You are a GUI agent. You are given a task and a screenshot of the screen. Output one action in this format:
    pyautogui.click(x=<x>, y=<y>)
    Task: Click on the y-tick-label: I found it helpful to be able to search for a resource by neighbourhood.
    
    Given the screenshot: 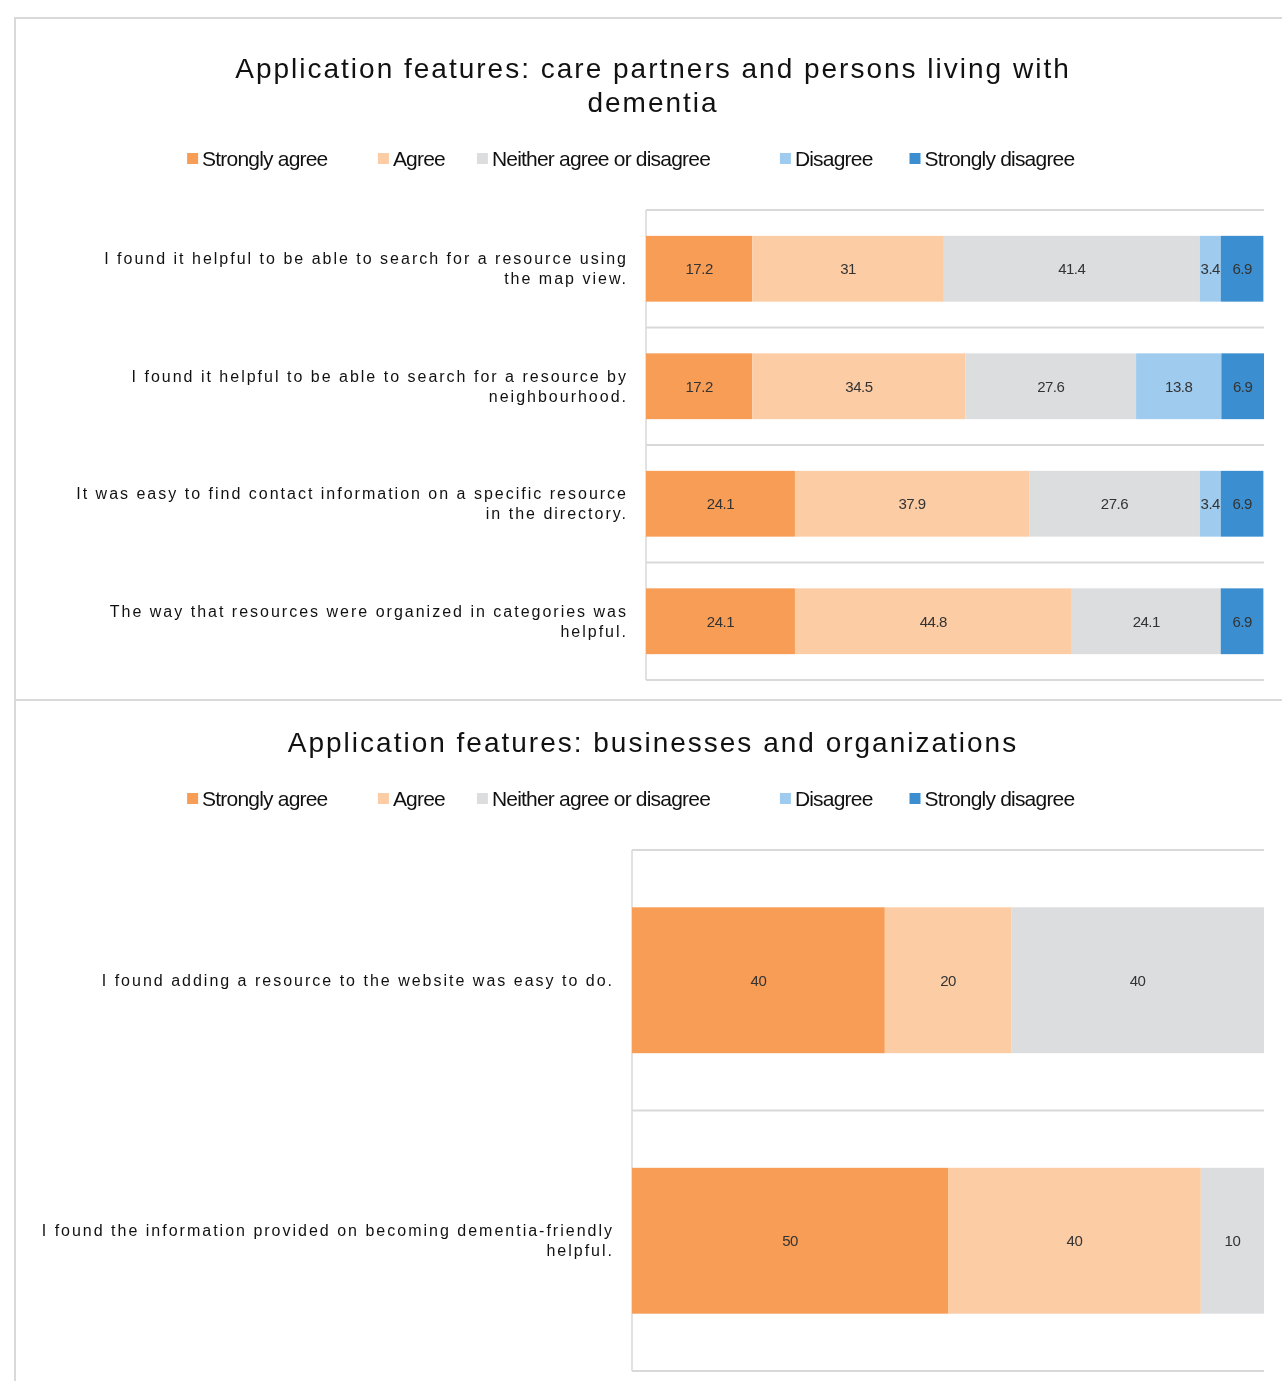 What is the action you would take?
    pyautogui.click(x=379, y=386)
    